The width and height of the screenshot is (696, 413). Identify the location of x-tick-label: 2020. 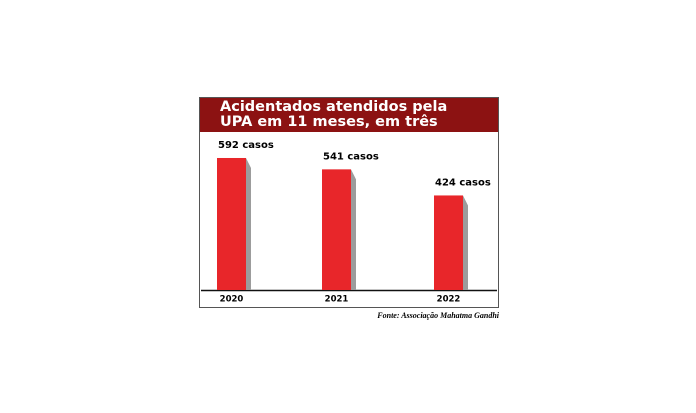
(232, 300).